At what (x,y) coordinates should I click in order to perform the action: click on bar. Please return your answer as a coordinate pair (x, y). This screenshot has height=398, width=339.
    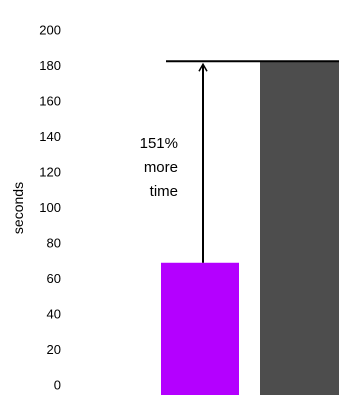
    Looking at the image, I should click on (200, 328).